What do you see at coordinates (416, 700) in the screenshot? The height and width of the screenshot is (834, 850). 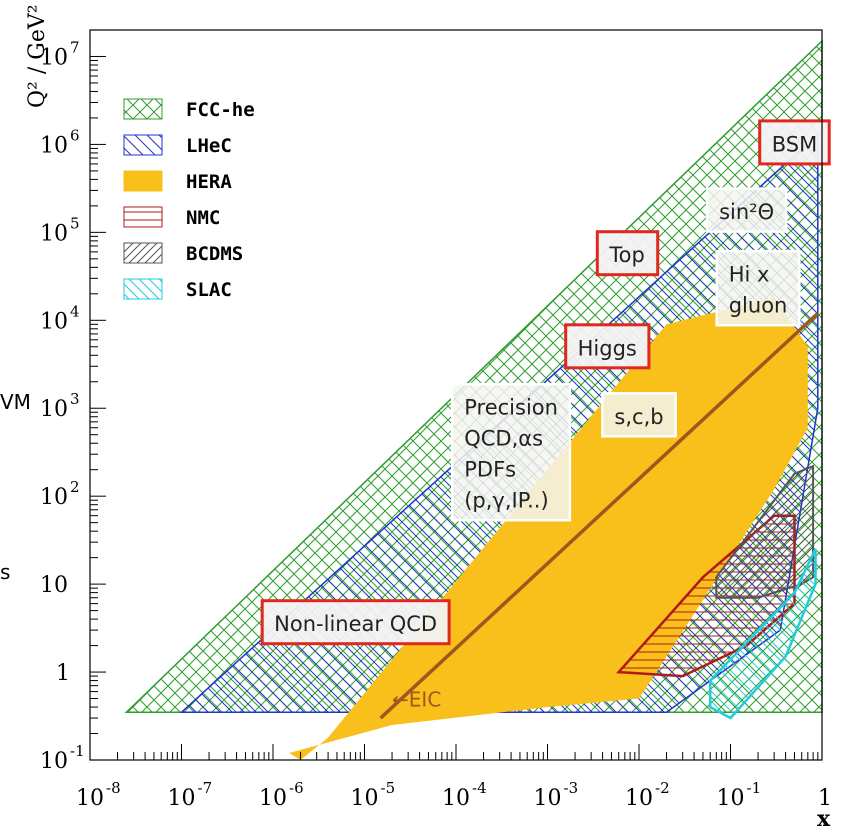 I see `eic-label: ←EIC` at bounding box center [416, 700].